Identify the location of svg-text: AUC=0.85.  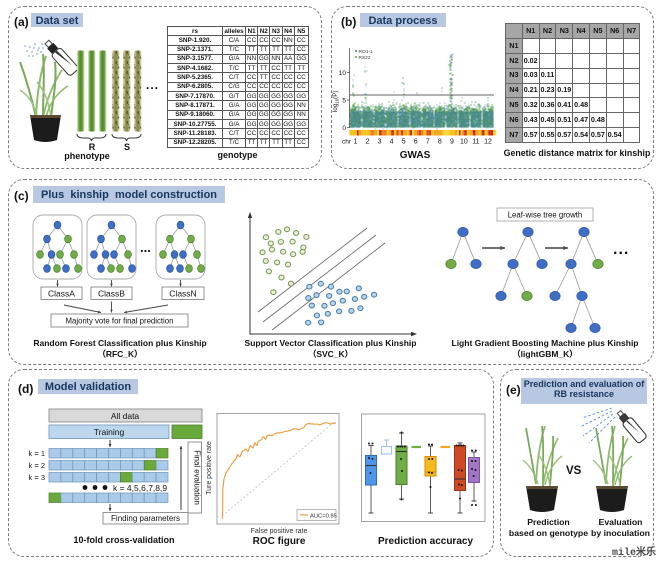
(323, 517).